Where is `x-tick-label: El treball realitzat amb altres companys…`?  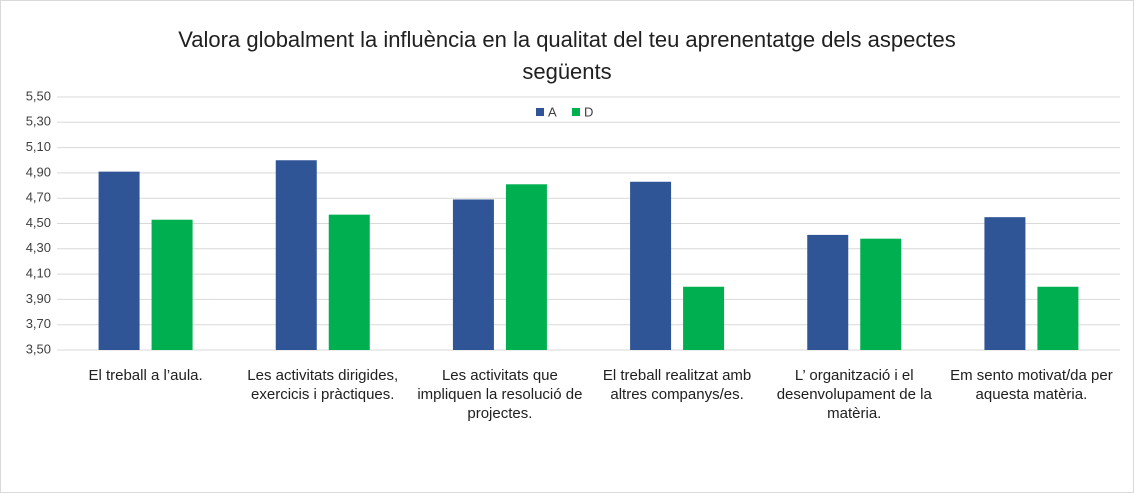 x-tick-label: El treball realitzat amb altres companys… is located at coordinates (677, 385).